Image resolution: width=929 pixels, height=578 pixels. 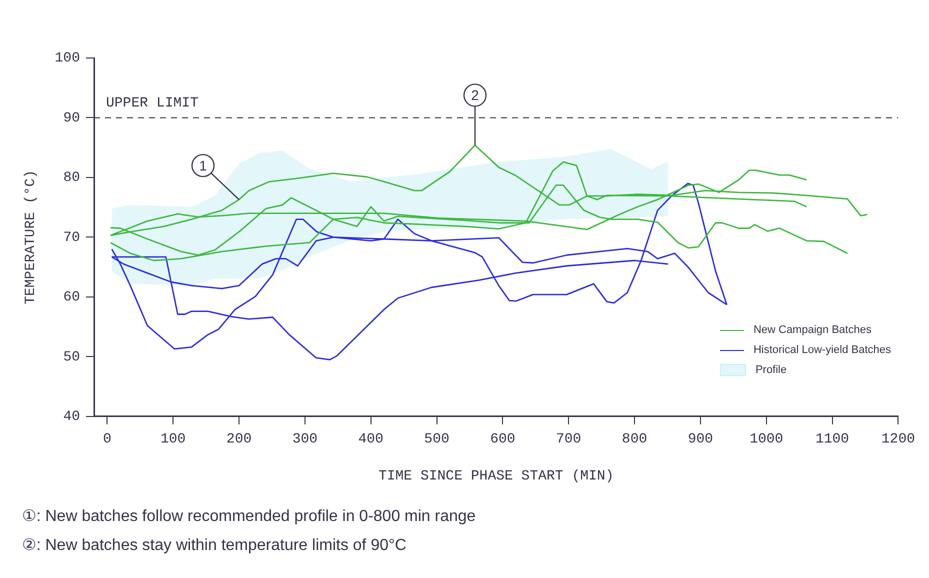 I want to click on x-tick-label: 400, so click(x=371, y=440).